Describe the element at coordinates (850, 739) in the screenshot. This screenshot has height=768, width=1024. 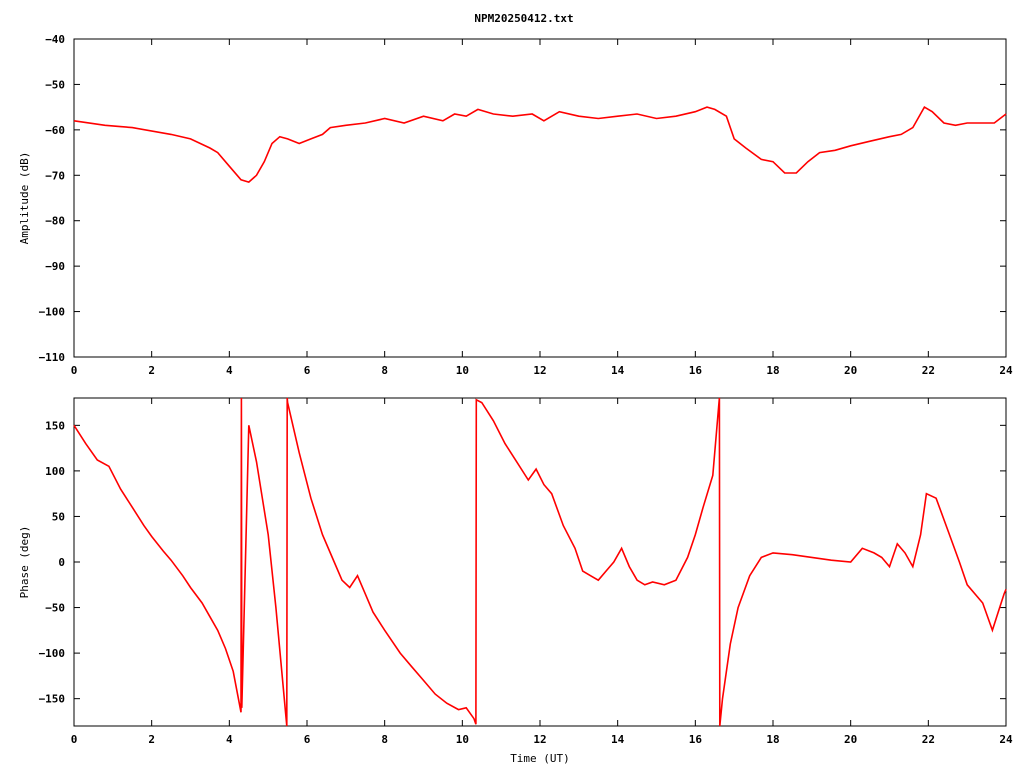
I see `phase-x-tick-label: 20` at that location.